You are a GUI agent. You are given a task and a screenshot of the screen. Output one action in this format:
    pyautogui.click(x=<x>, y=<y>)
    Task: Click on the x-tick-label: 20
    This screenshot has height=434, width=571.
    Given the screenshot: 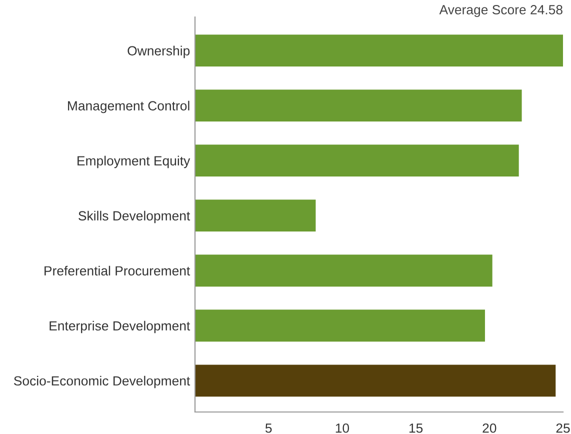 What is the action you would take?
    pyautogui.click(x=489, y=428)
    